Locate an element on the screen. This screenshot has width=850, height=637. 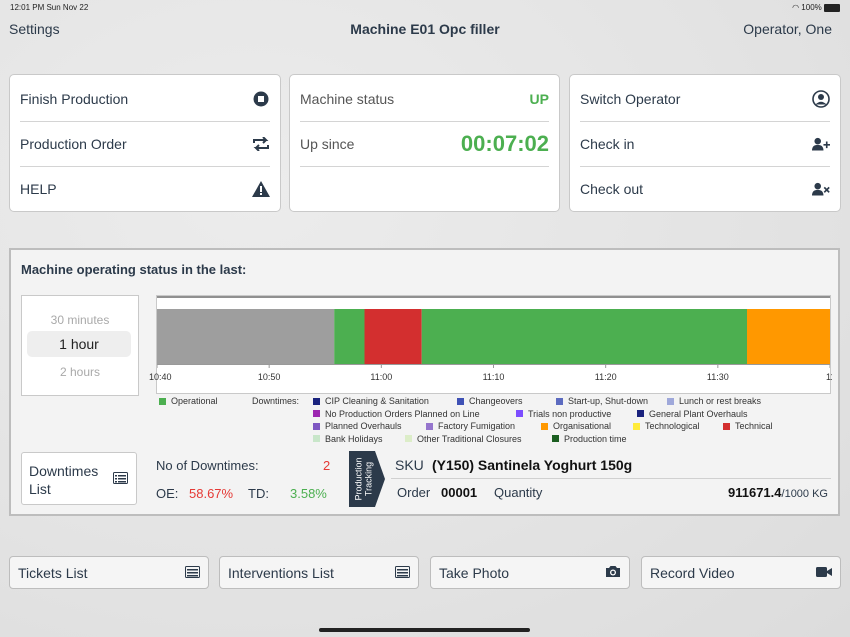
legend-label: General Plant Overhauls is located at coordinates (698, 413).